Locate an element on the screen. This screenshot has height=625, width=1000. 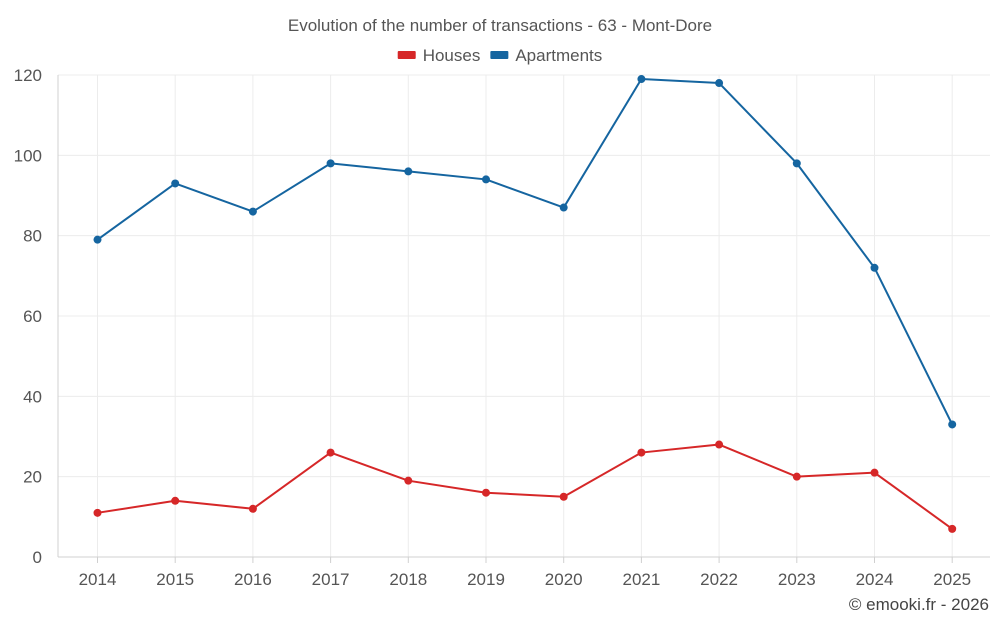
data-point-houses-2015 is located at coordinates (175, 500).